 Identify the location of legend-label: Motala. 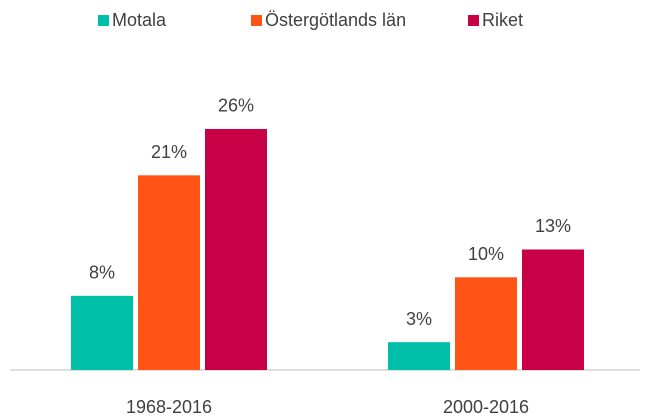
(139, 20).